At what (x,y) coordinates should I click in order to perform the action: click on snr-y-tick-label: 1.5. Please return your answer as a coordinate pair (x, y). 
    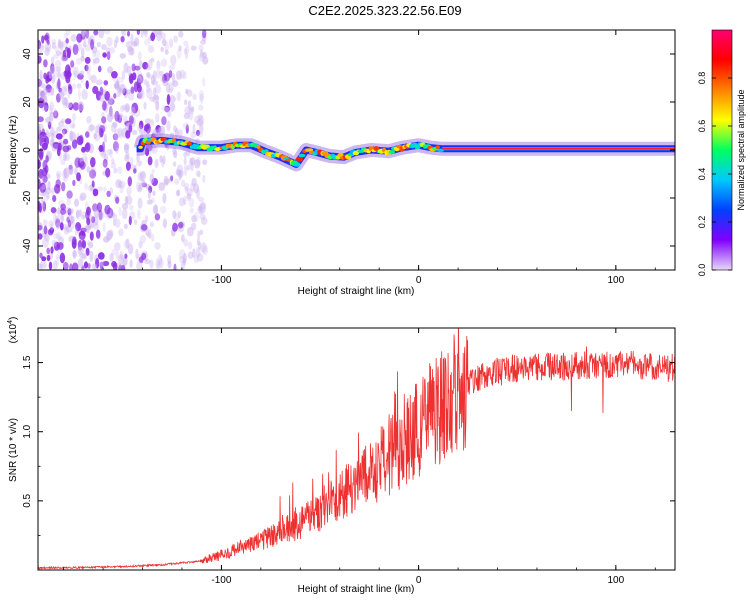
    Looking at the image, I should click on (27, 362).